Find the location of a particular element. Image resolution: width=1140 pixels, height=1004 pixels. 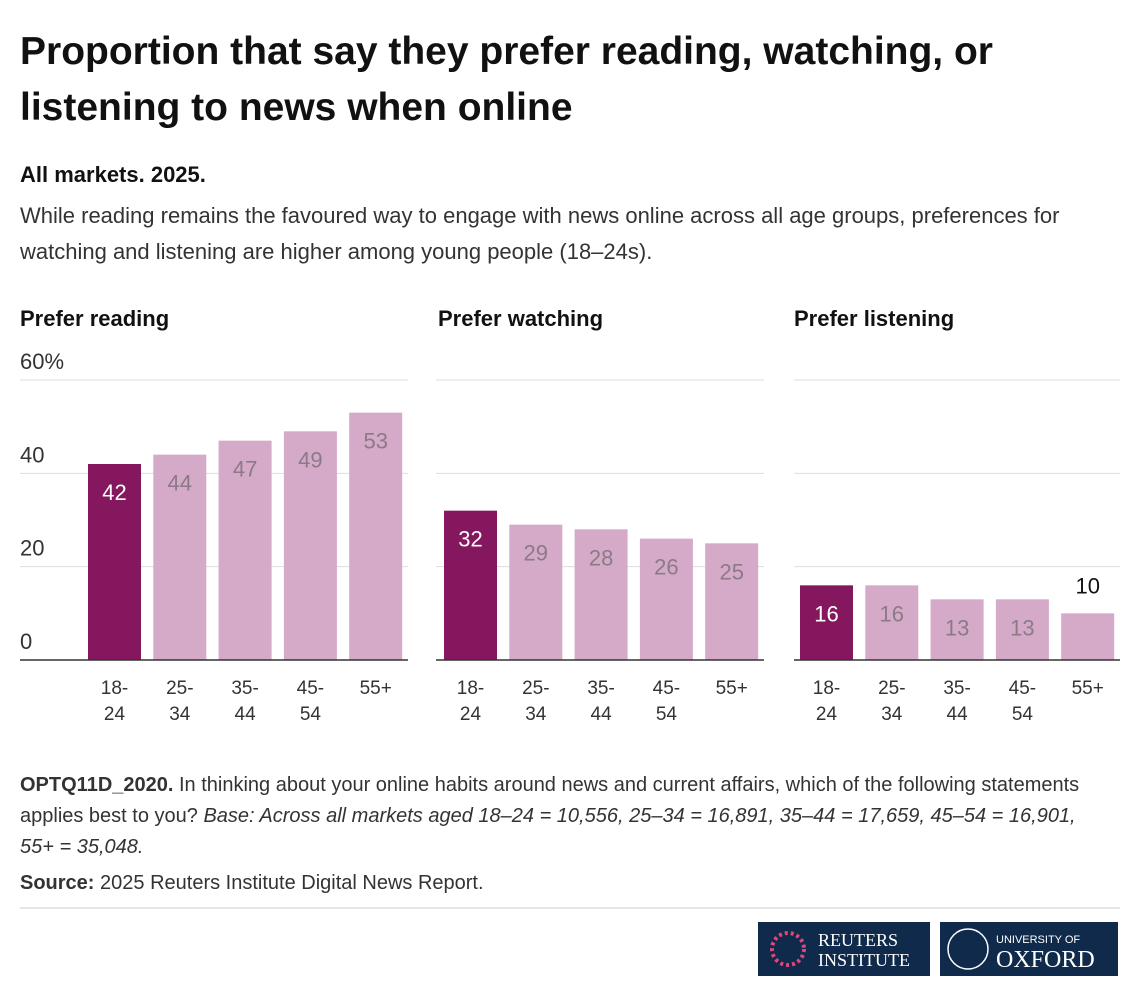

value-label: 47 is located at coordinates (245, 469).